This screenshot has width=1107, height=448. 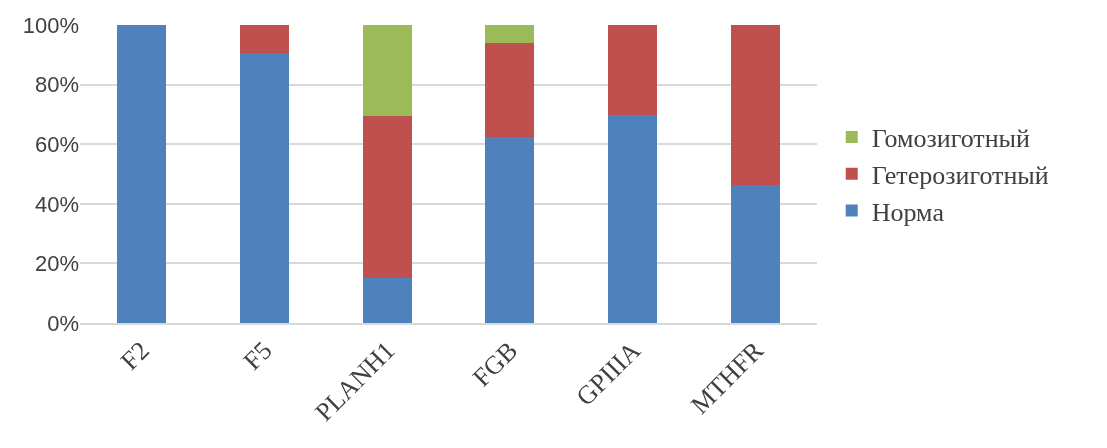 What do you see at coordinates (56, 264) in the screenshot?
I see `y-tick-label: 20%` at bounding box center [56, 264].